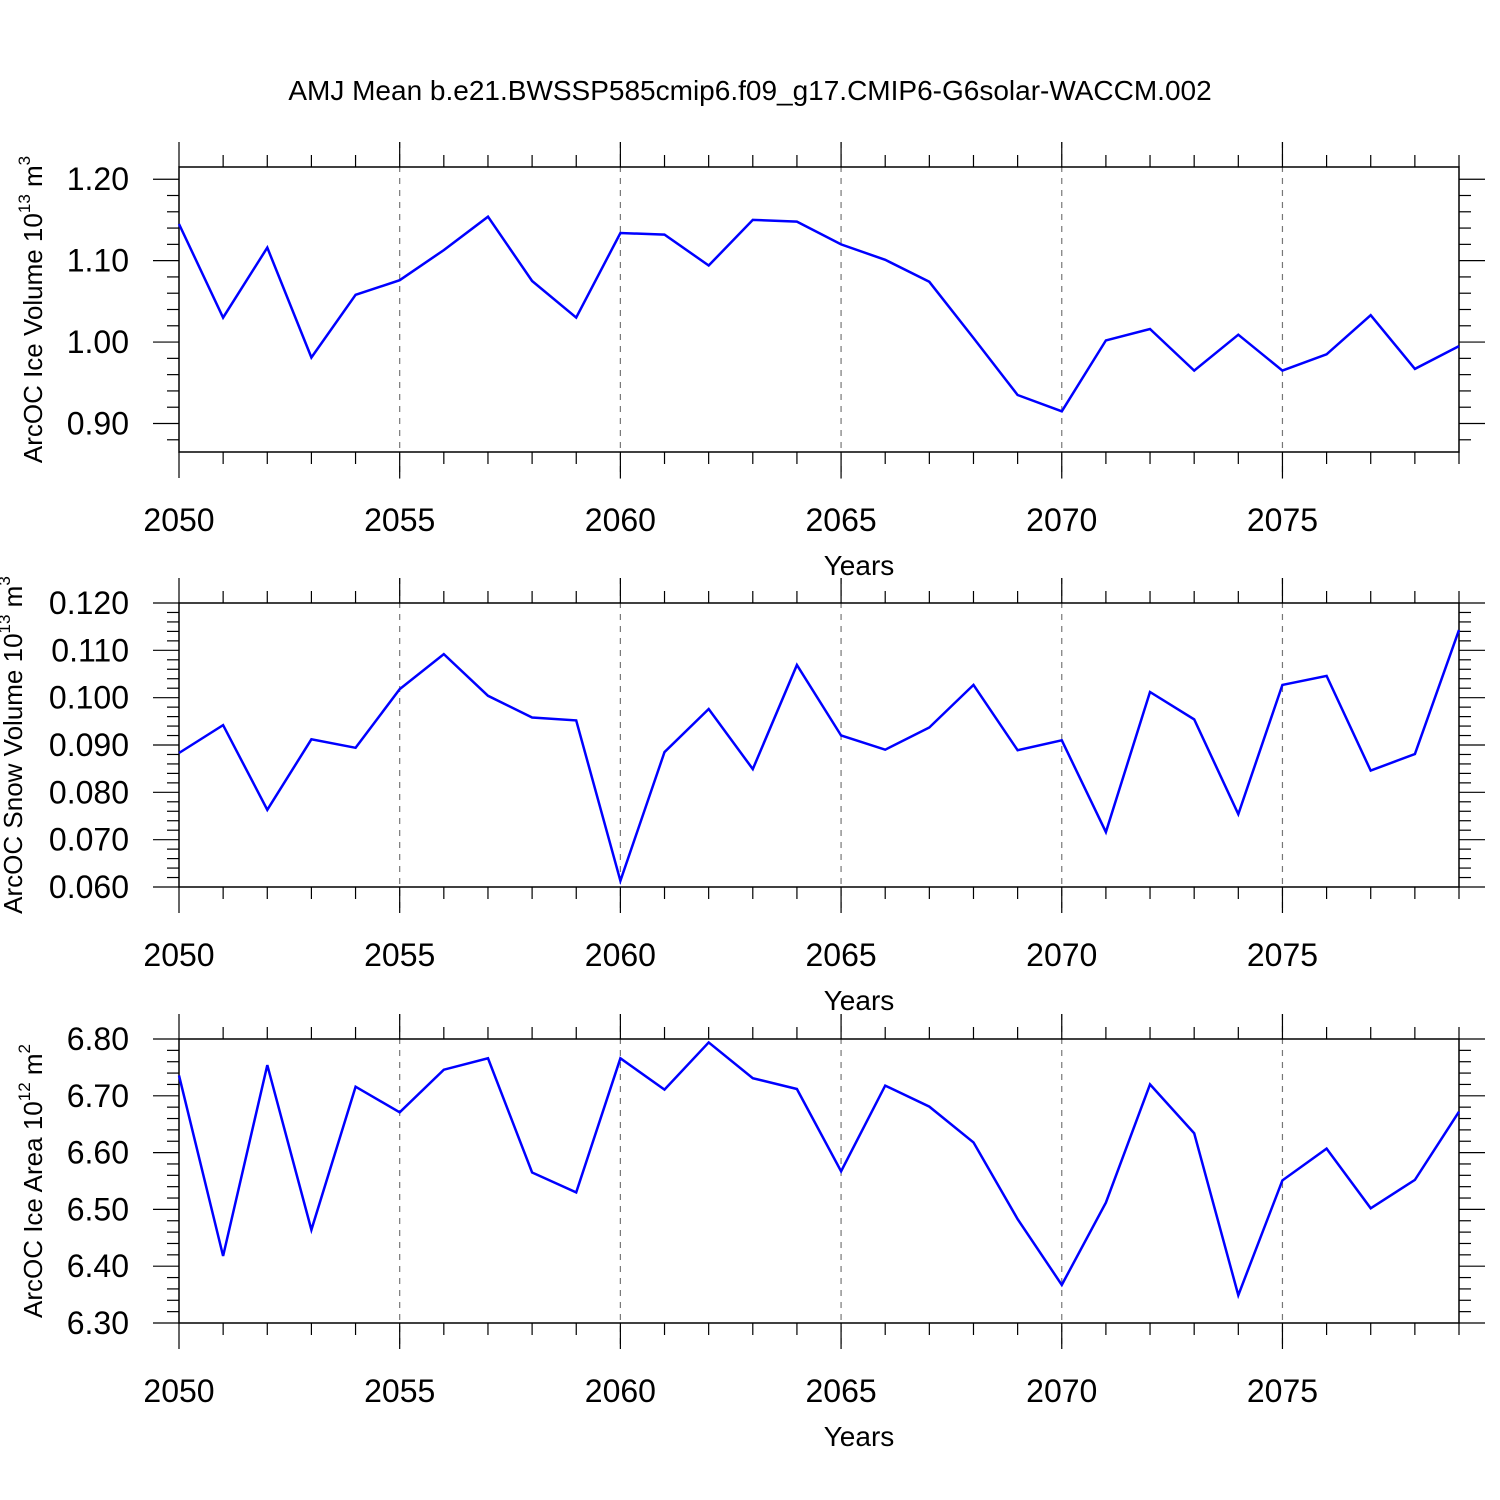 This screenshot has width=1500, height=1500. What do you see at coordinates (31, 1181) in the screenshot?
I see `y-axis-label: ArcOC Ice Area 1012 m2` at bounding box center [31, 1181].